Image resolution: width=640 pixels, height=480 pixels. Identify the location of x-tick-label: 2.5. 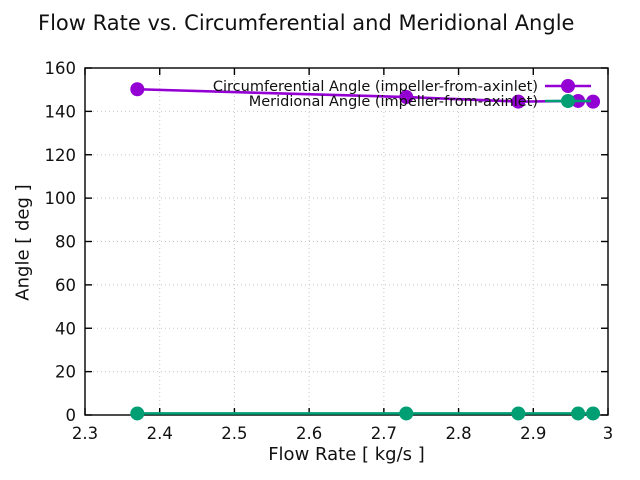
(234, 433).